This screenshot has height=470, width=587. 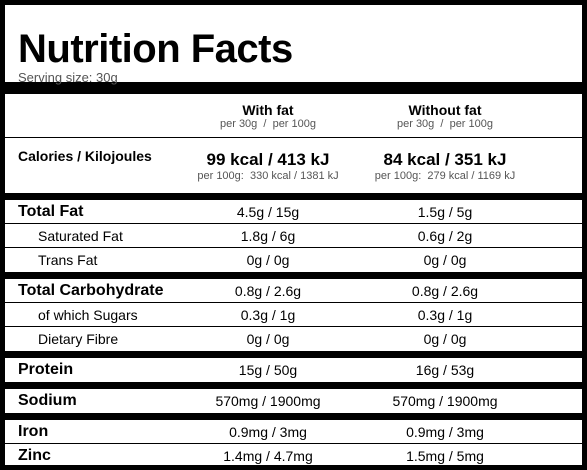 What do you see at coordinates (293, 260) in the screenshot?
I see `nutrient-row: Trans Fat 0g / 0g 0g / 0g` at bounding box center [293, 260].